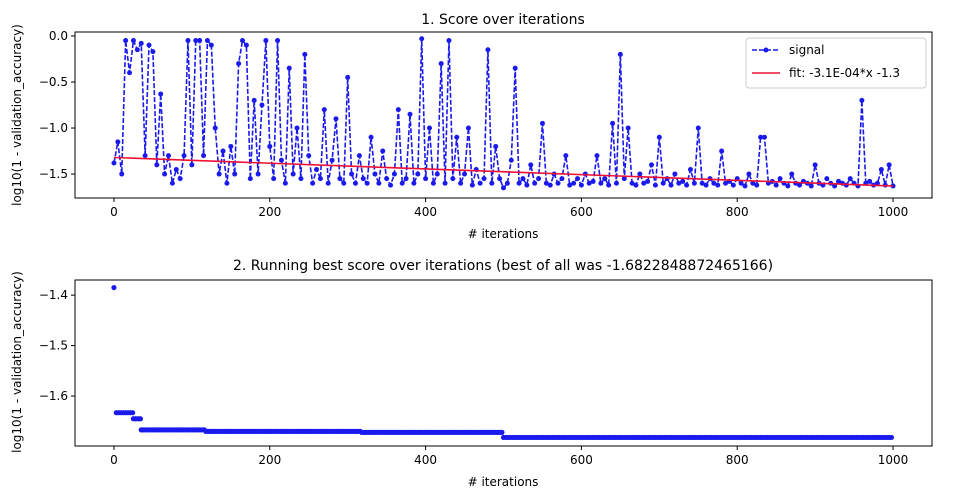 Image resolution: width=955 pixels, height=491 pixels. Describe the element at coordinates (581, 460) in the screenshot. I see `x-tick-label: 600` at that location.